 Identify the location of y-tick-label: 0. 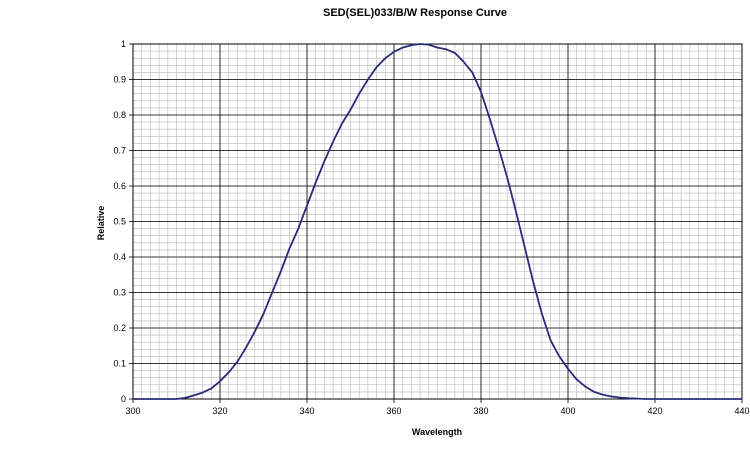
(123, 399).